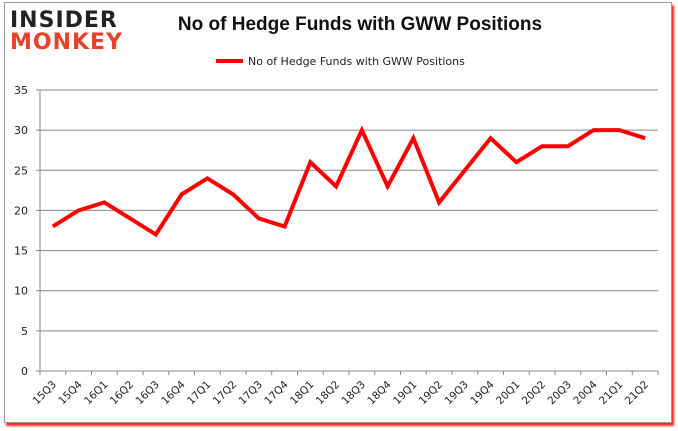 This screenshot has height=431, width=678. Describe the element at coordinates (70, 392) in the screenshot. I see `x-tick-label: 15Q4` at that location.